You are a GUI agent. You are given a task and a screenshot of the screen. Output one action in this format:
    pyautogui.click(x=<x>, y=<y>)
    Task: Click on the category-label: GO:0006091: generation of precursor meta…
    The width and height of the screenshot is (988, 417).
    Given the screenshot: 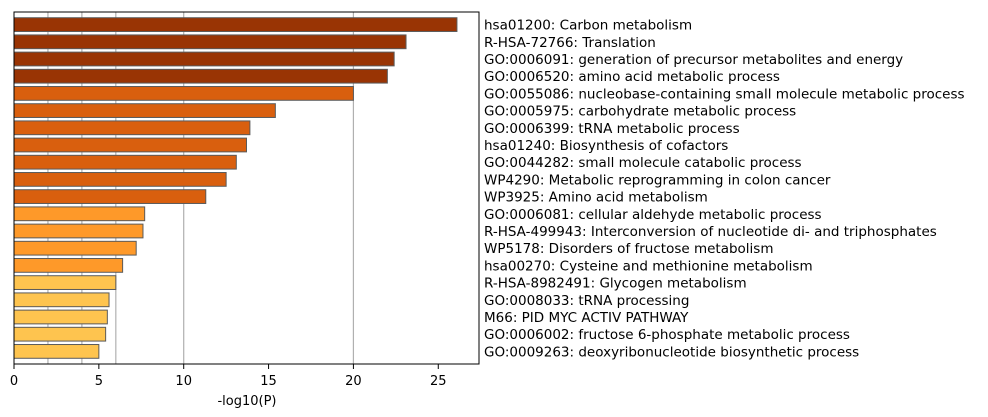 What is the action you would take?
    pyautogui.click(x=693, y=60)
    